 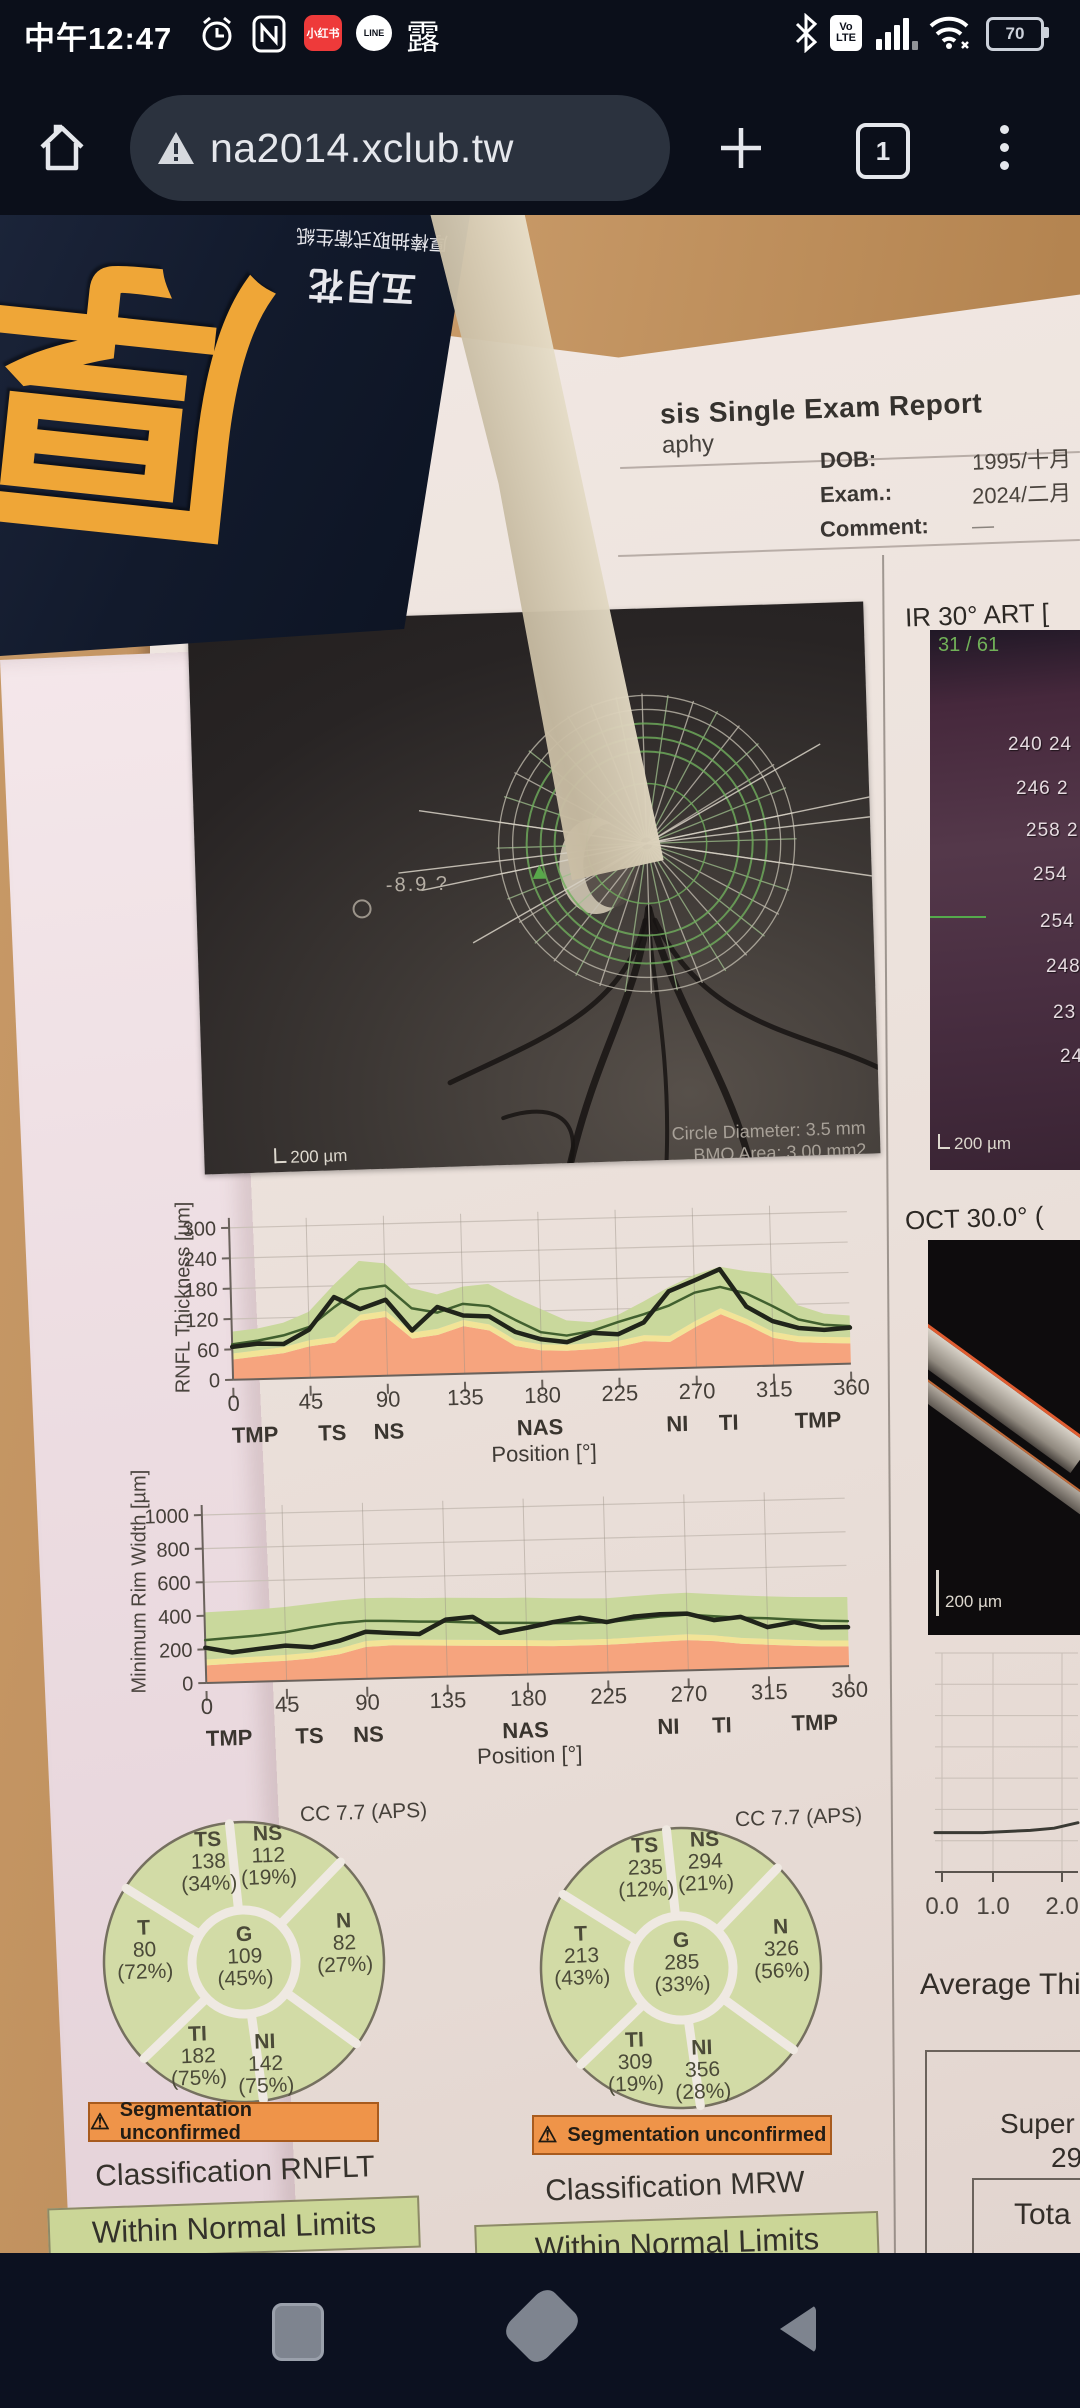 I want to click on ir-thickness-number: 258 2, so click(x=1052, y=830).